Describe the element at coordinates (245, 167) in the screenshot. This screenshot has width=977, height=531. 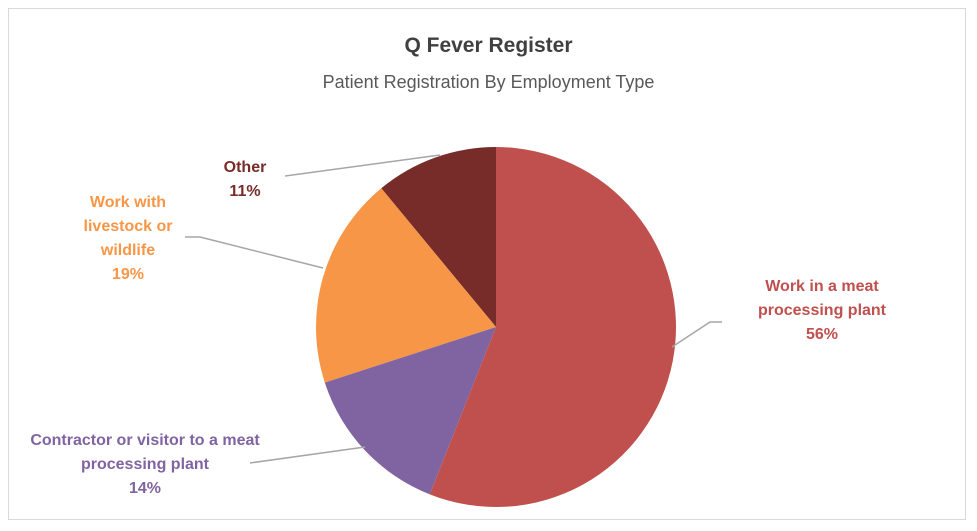
I see `category-label: Other` at that location.